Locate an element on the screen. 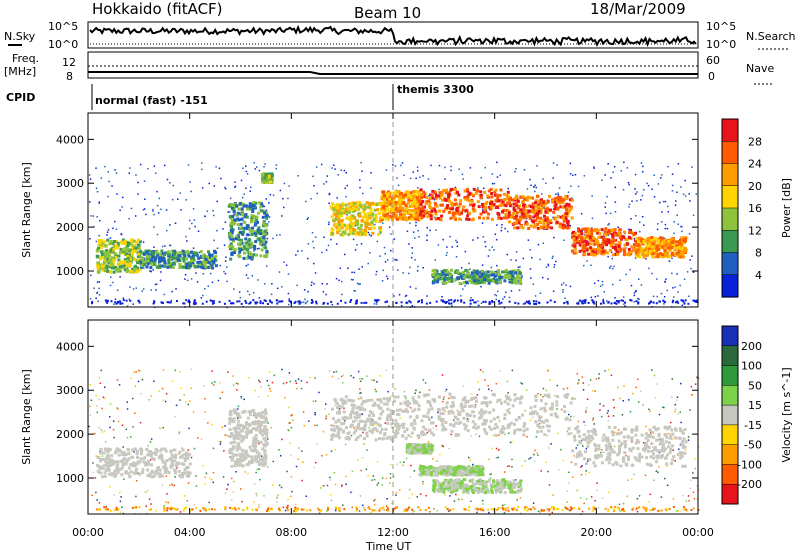  cpid-row: CPID normal (fast) -151 themis 3300 is located at coordinates (240, 96).